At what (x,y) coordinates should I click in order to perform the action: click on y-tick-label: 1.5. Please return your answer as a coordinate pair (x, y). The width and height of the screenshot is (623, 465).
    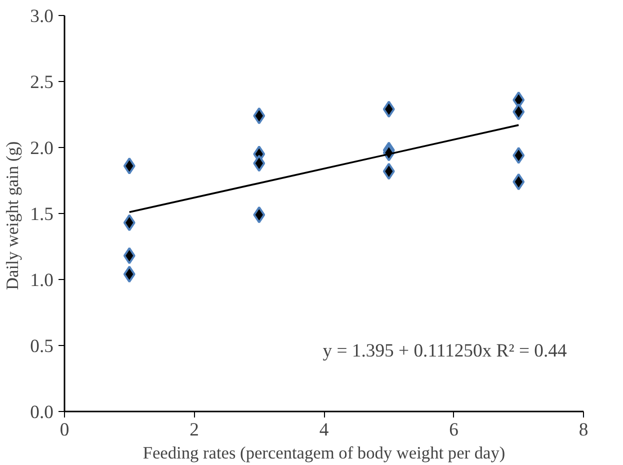
    Looking at the image, I should click on (42, 214).